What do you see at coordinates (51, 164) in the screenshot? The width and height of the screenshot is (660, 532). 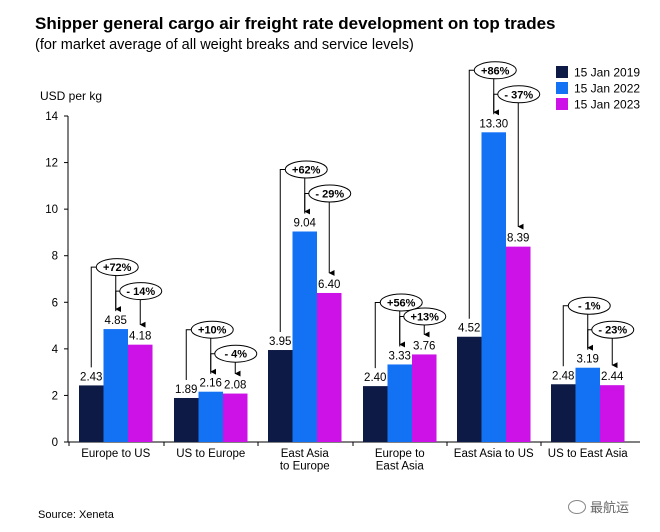 I see `y-tick-label: 12` at bounding box center [51, 164].